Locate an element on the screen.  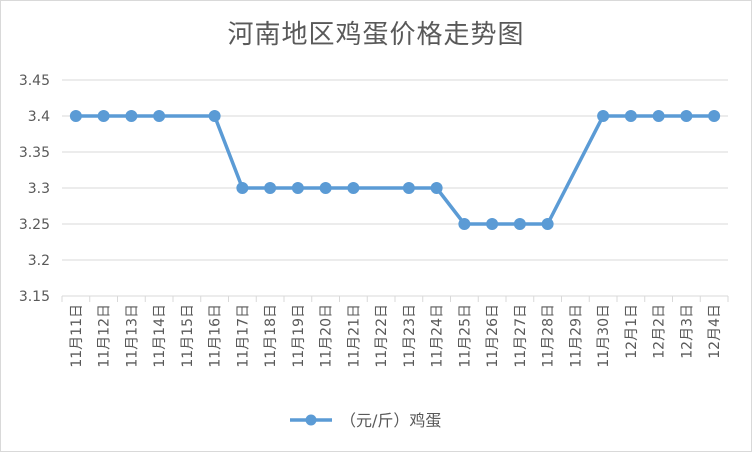
x-tick-label: 11月30日 is located at coordinates (604, 336).